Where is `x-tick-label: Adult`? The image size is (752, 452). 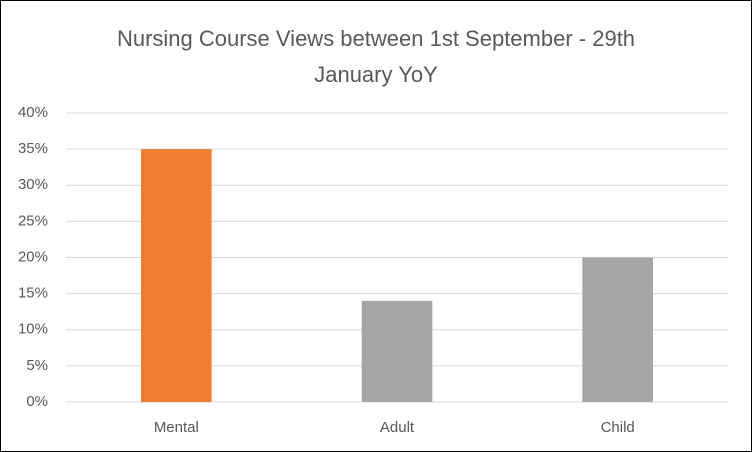
x-tick-label: Adult is located at coordinates (397, 427).